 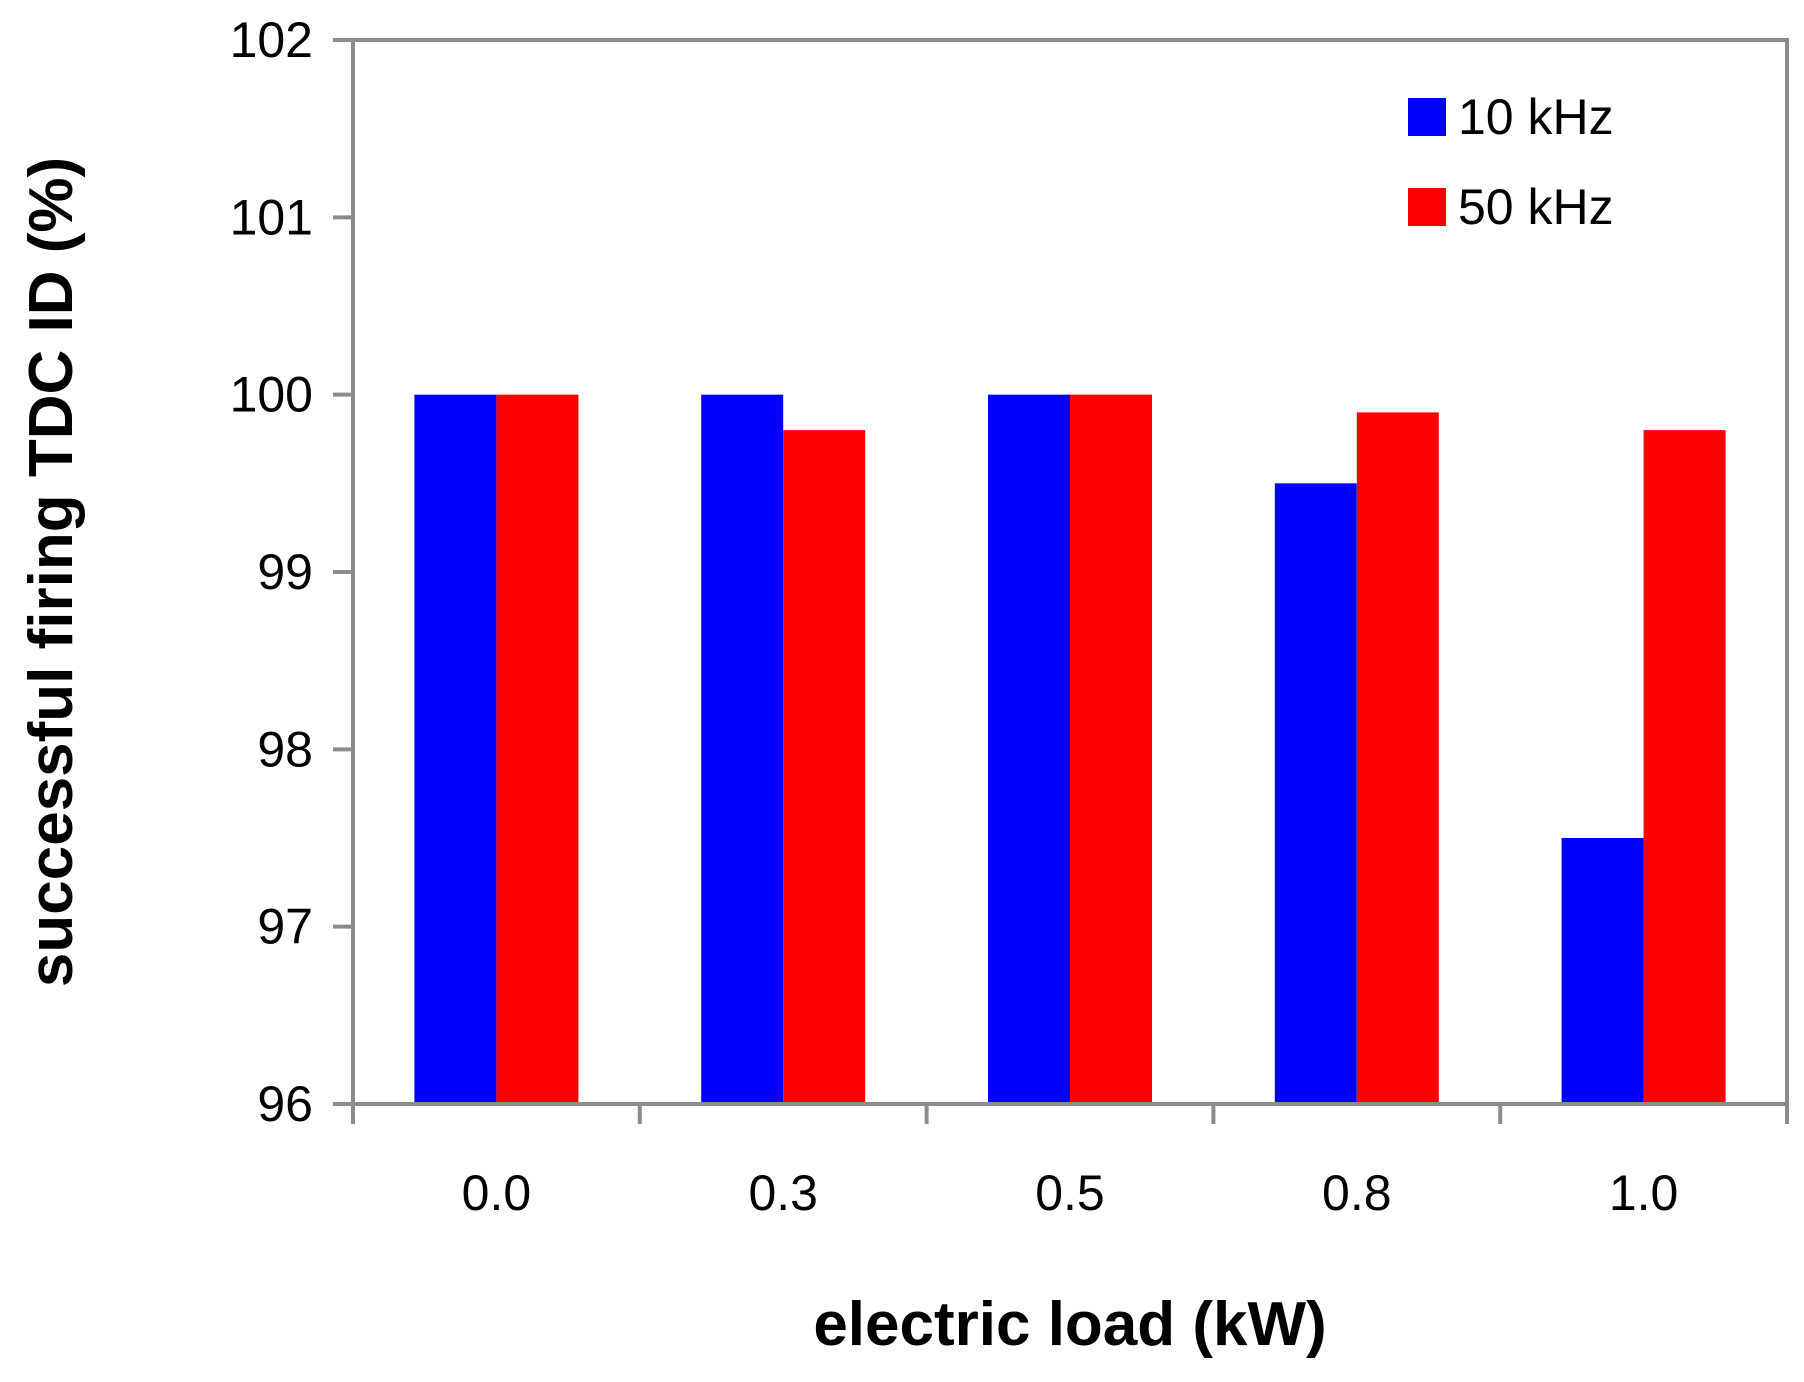 What do you see at coordinates (285, 749) in the screenshot?
I see `y-tick-label: 98` at bounding box center [285, 749].